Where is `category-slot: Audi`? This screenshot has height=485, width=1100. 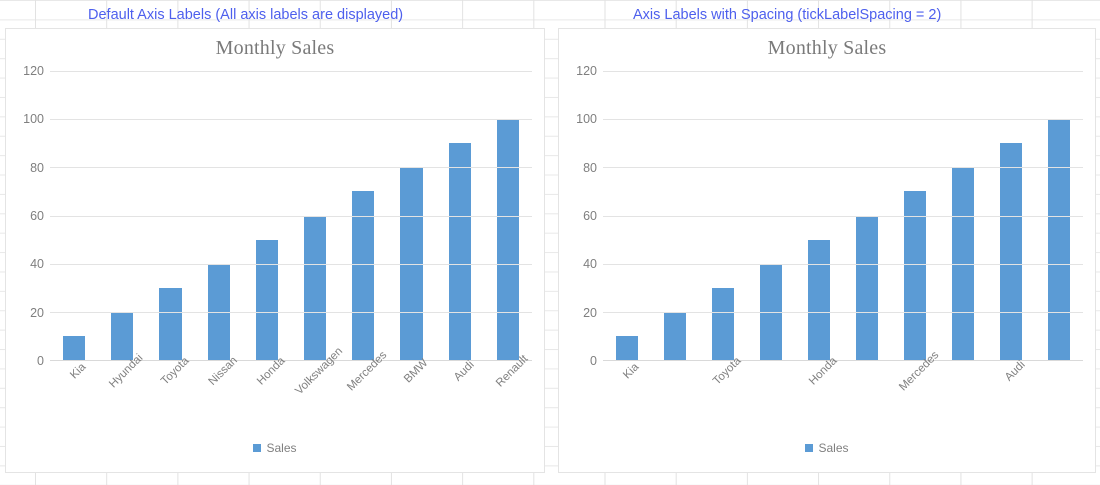 category-slot: Audi is located at coordinates (460, 400).